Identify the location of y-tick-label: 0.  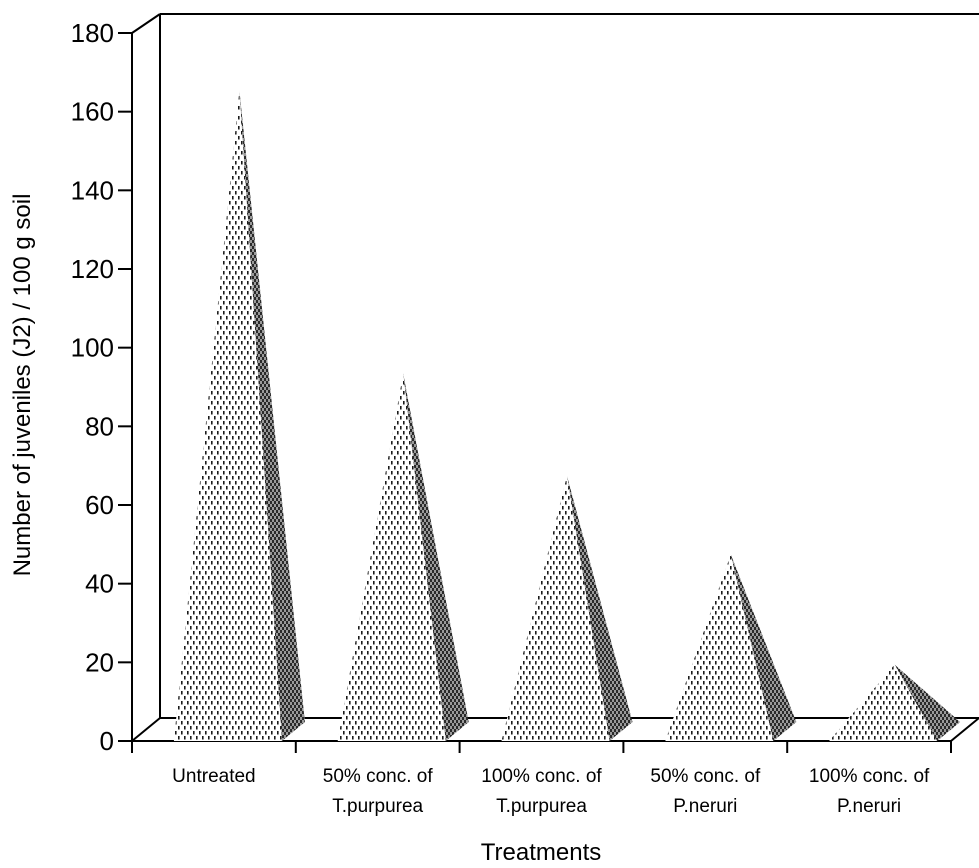
(107, 741).